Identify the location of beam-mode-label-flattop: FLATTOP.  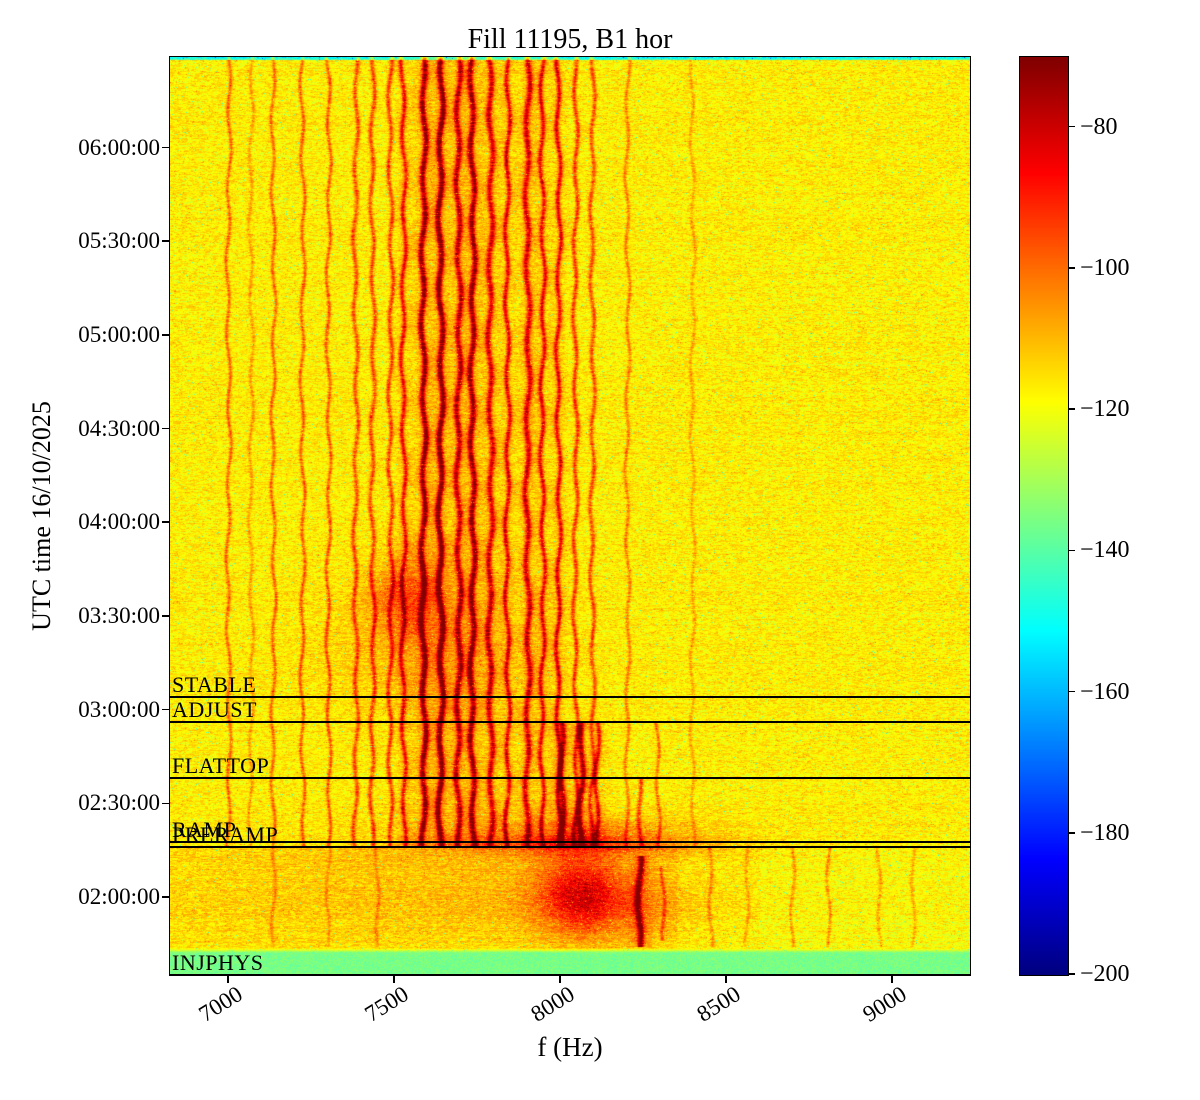
(221, 766).